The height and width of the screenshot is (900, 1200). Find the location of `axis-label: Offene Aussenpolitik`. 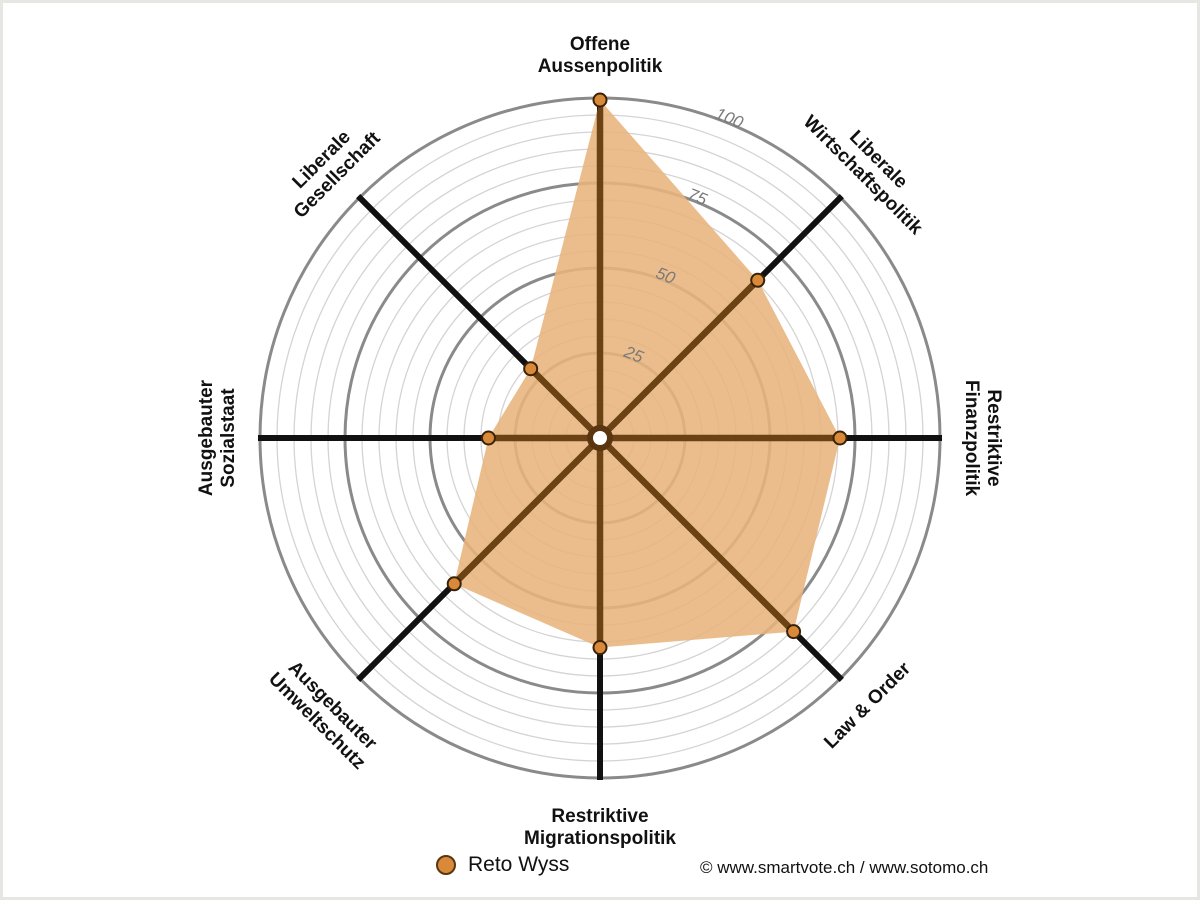

axis-label: Offene Aussenpolitik is located at coordinates (600, 55).